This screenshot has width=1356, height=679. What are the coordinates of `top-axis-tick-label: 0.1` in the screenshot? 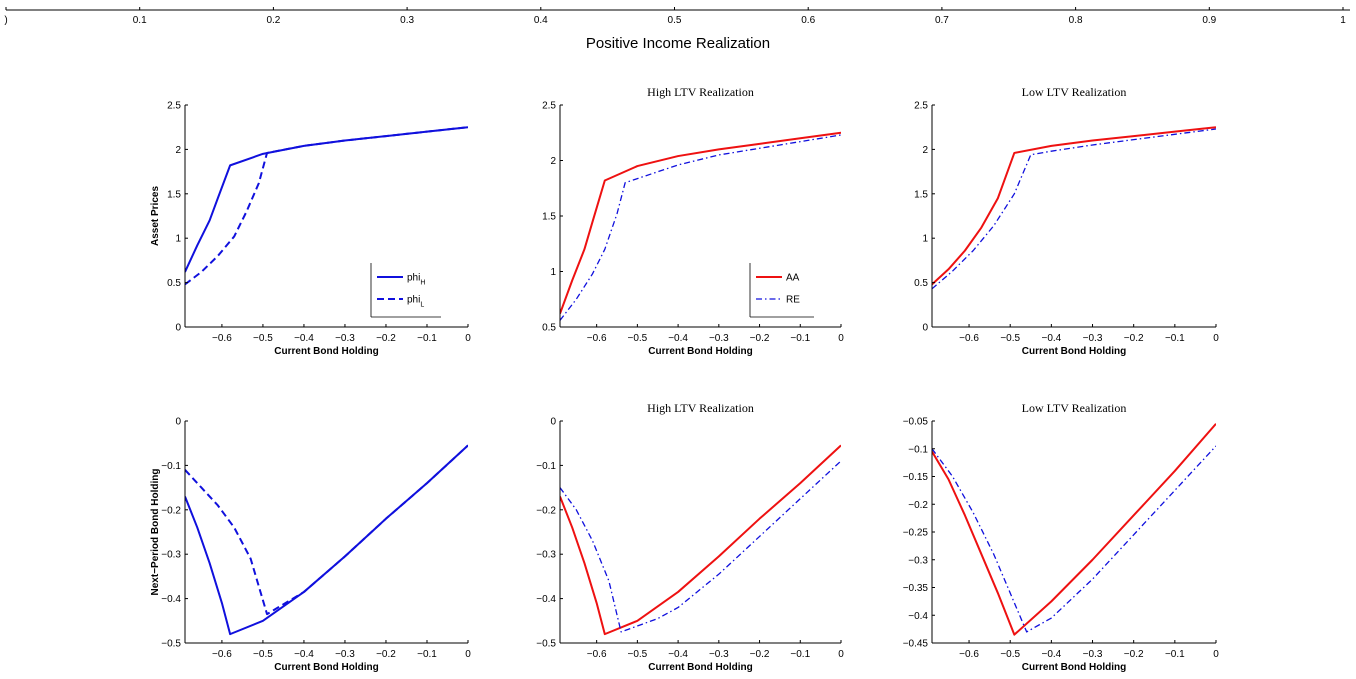 It's located at (140, 20).